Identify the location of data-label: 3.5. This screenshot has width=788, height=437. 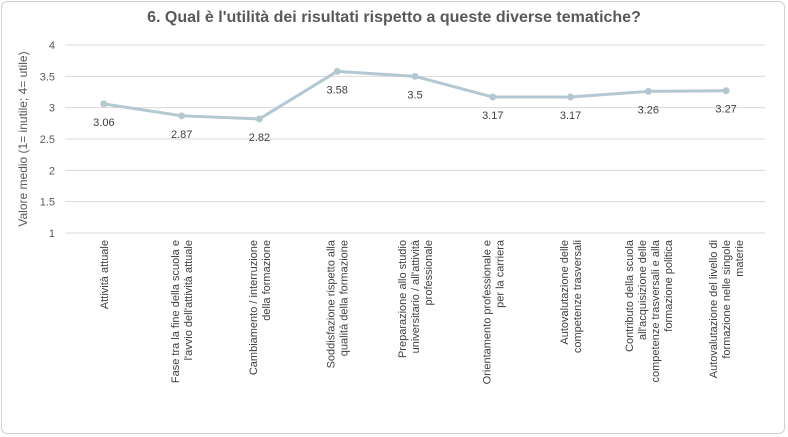
(414, 95).